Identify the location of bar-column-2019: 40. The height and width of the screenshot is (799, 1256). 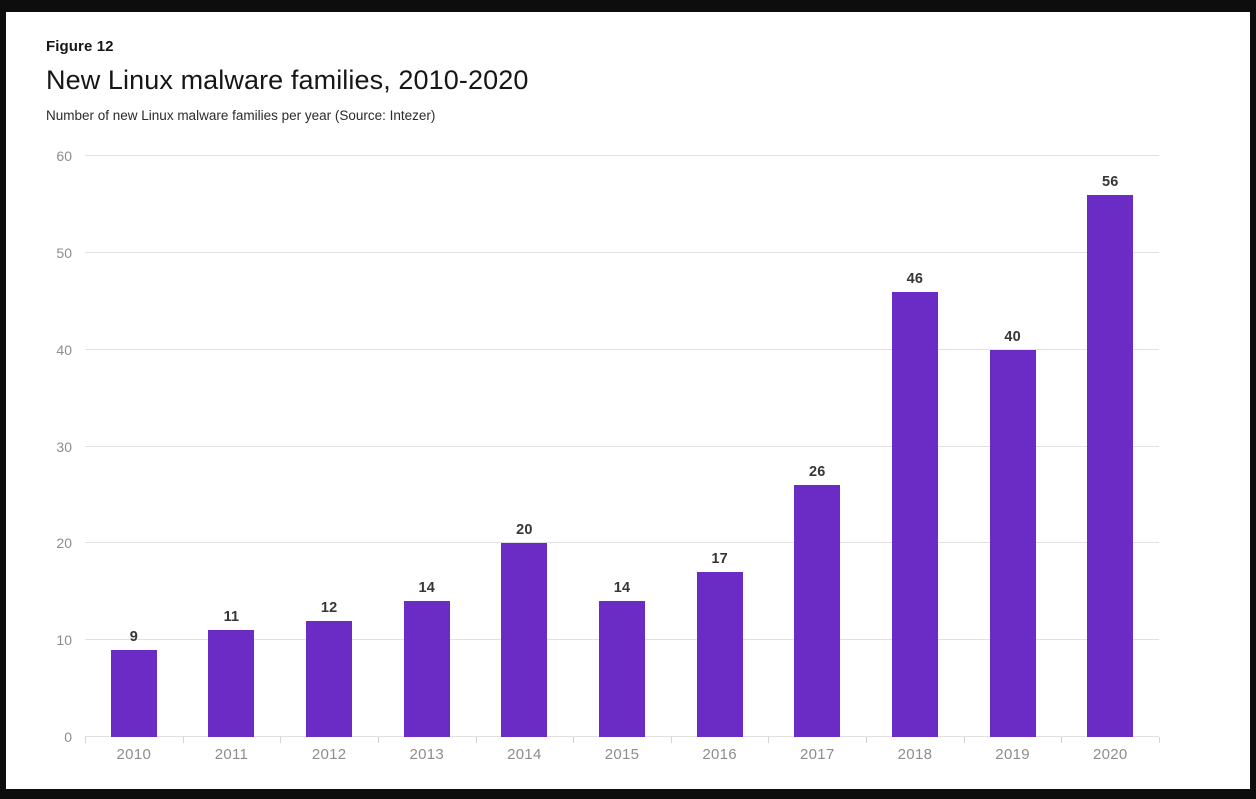
(1013, 446).